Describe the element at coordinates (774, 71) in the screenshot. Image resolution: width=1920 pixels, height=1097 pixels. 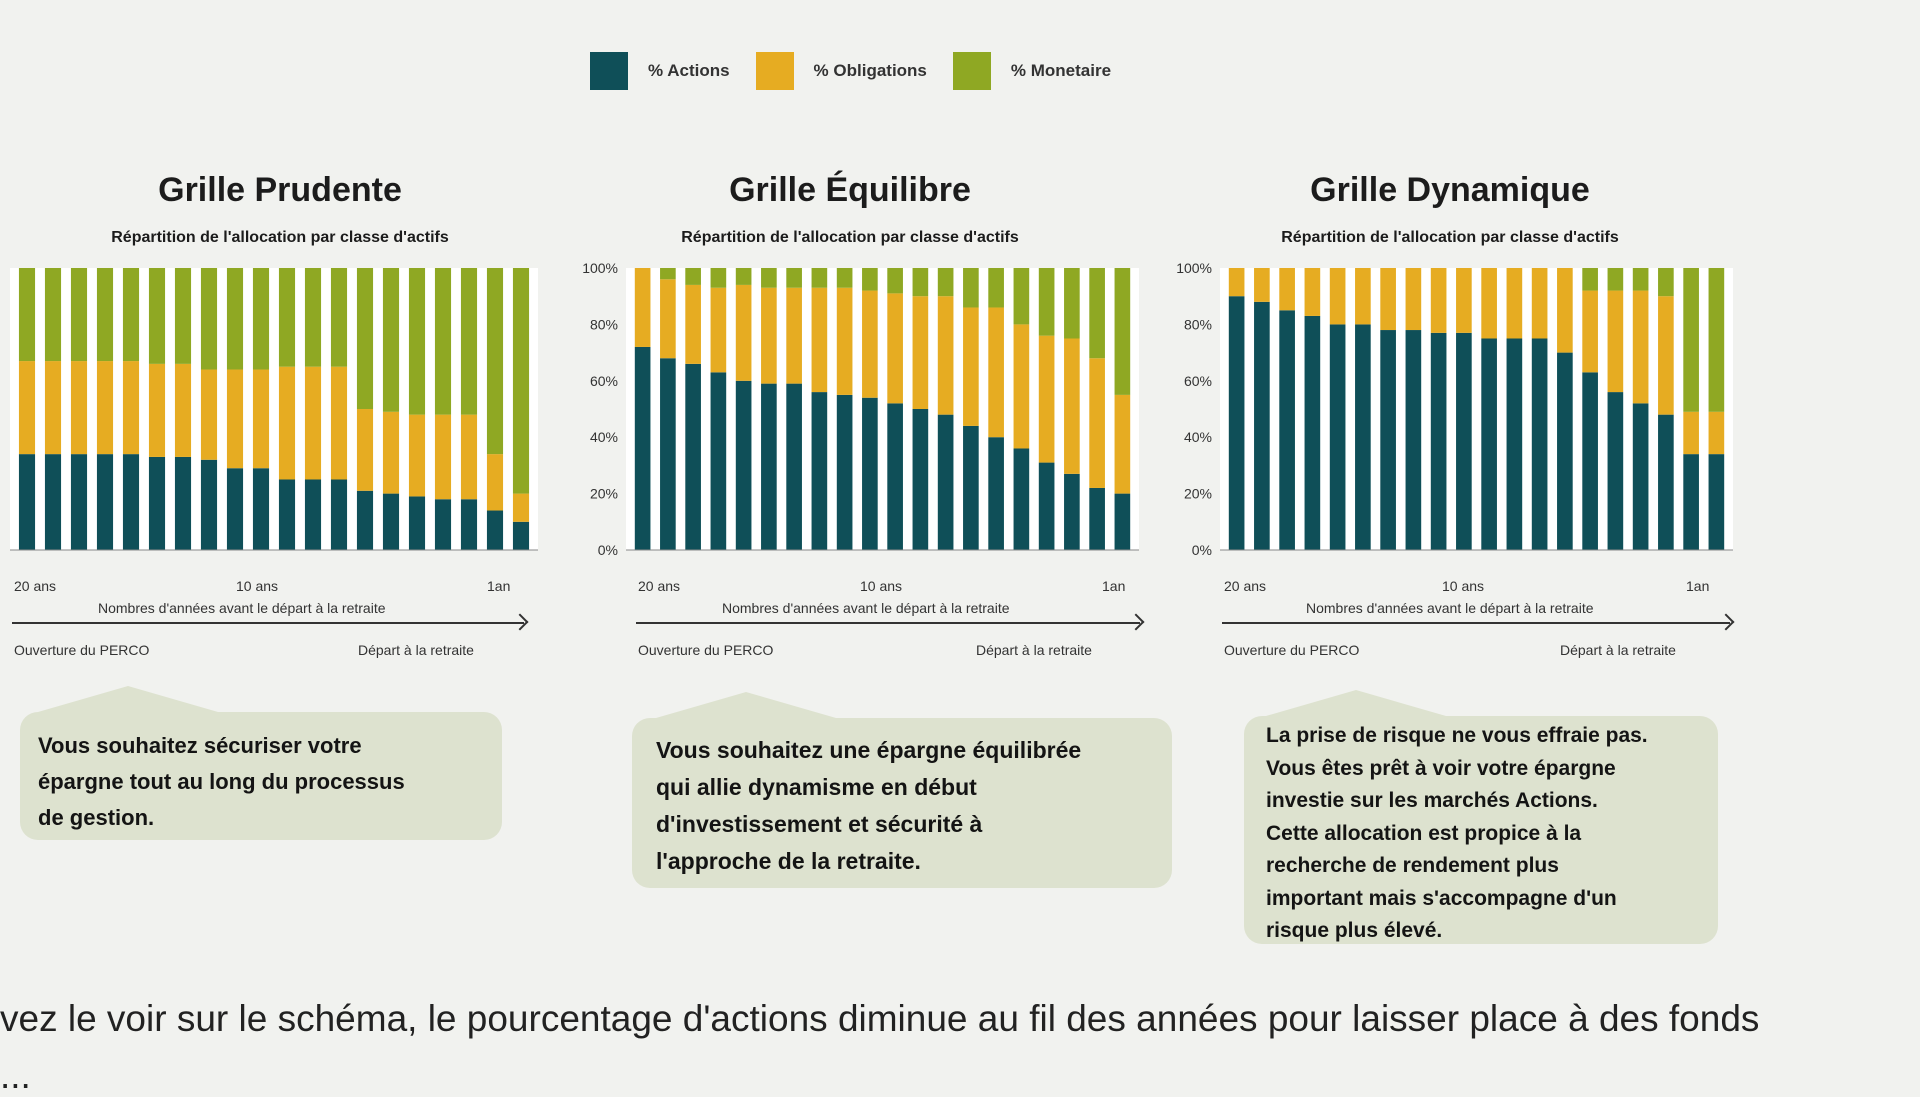
I see `legend-swatch-obligations` at that location.